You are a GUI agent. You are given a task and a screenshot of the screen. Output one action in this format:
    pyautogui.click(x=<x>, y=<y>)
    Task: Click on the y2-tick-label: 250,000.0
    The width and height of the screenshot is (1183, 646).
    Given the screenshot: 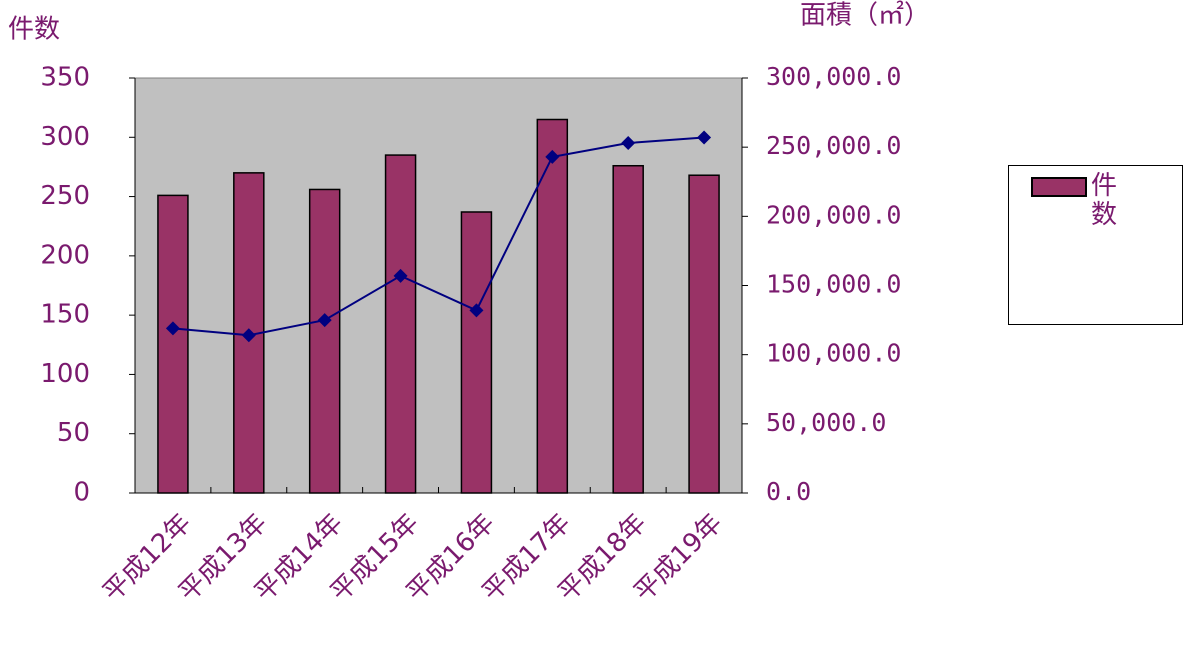 What is the action you would take?
    pyautogui.click(x=833, y=145)
    